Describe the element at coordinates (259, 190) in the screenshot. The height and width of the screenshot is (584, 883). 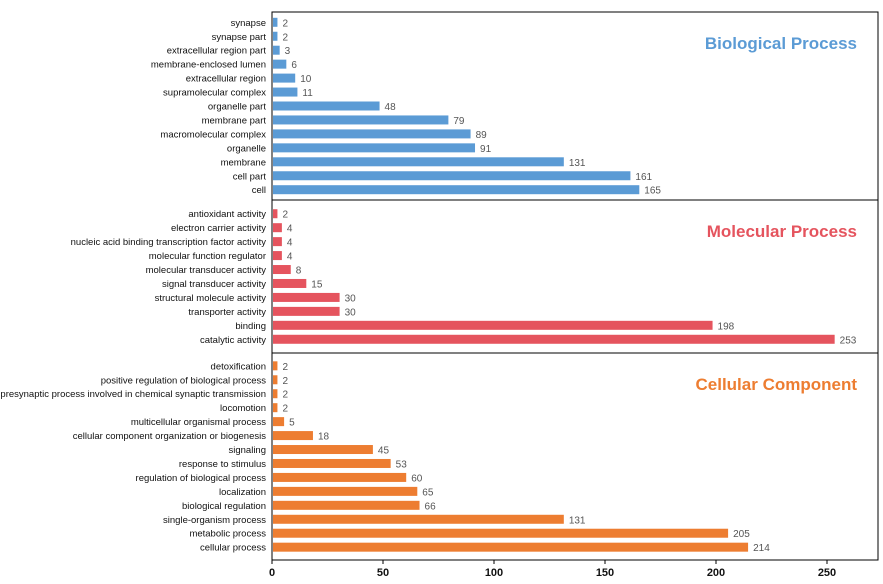
I see `category-label: cell` at that location.